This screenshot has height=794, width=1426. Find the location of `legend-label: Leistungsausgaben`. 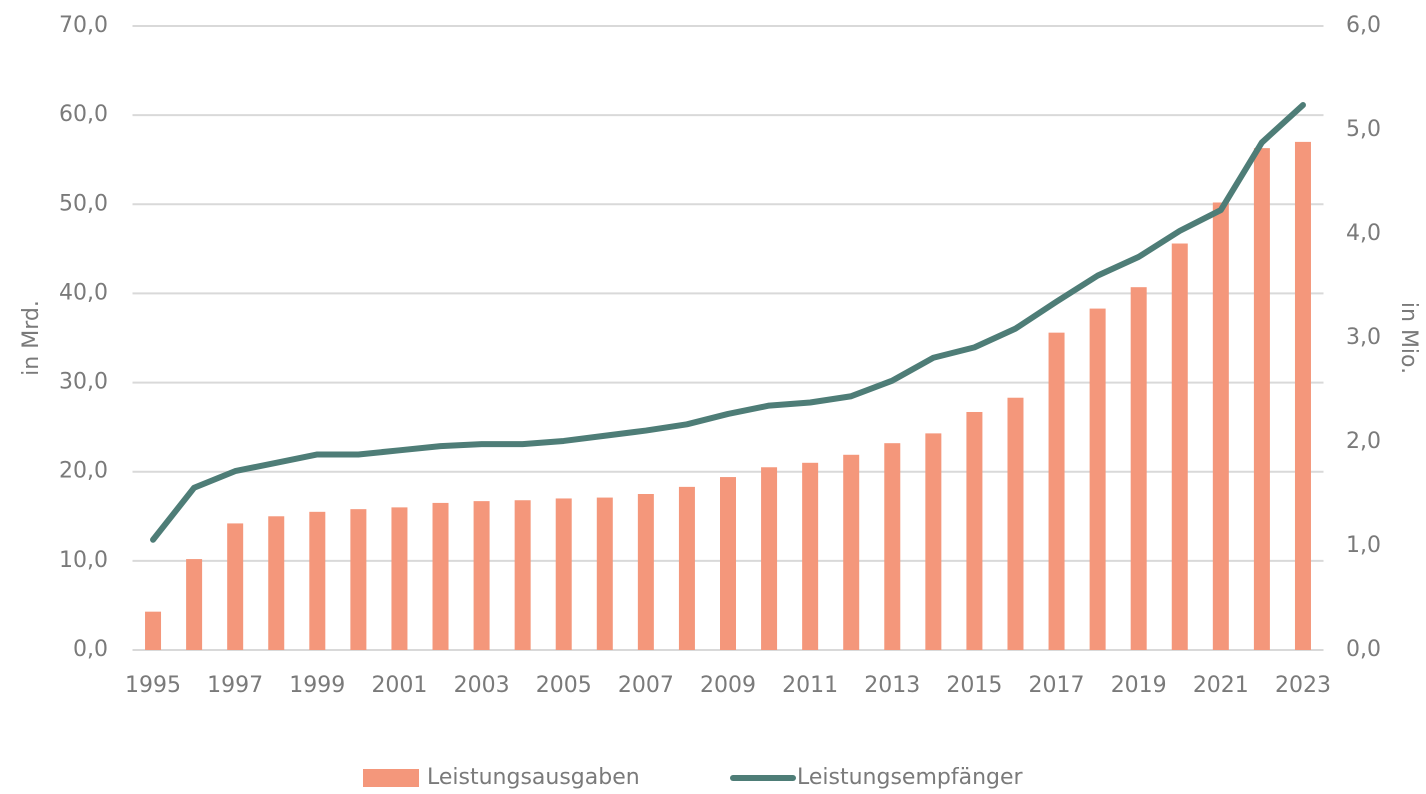

legend-label: Leistungsausgaben is located at coordinates (533, 777).